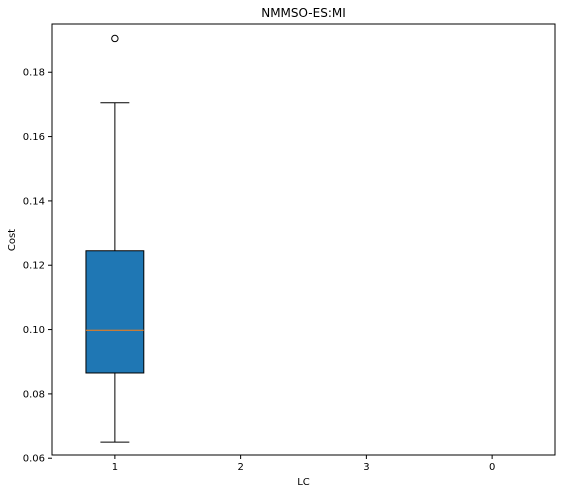 Image resolution: width=561 pixels, height=497 pixels. I want to click on y-axis: 0.06 0.08 0.10 0.12 0.14 0.16 0.18, so click(37, 266).